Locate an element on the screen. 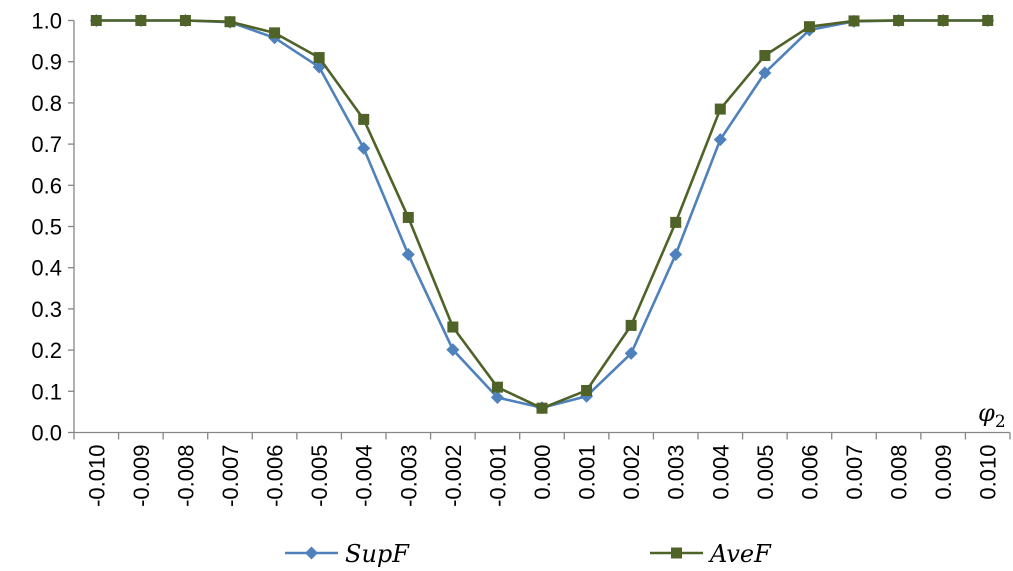 The image size is (1013, 571). y-tick-label: 0.0 is located at coordinates (46, 433).